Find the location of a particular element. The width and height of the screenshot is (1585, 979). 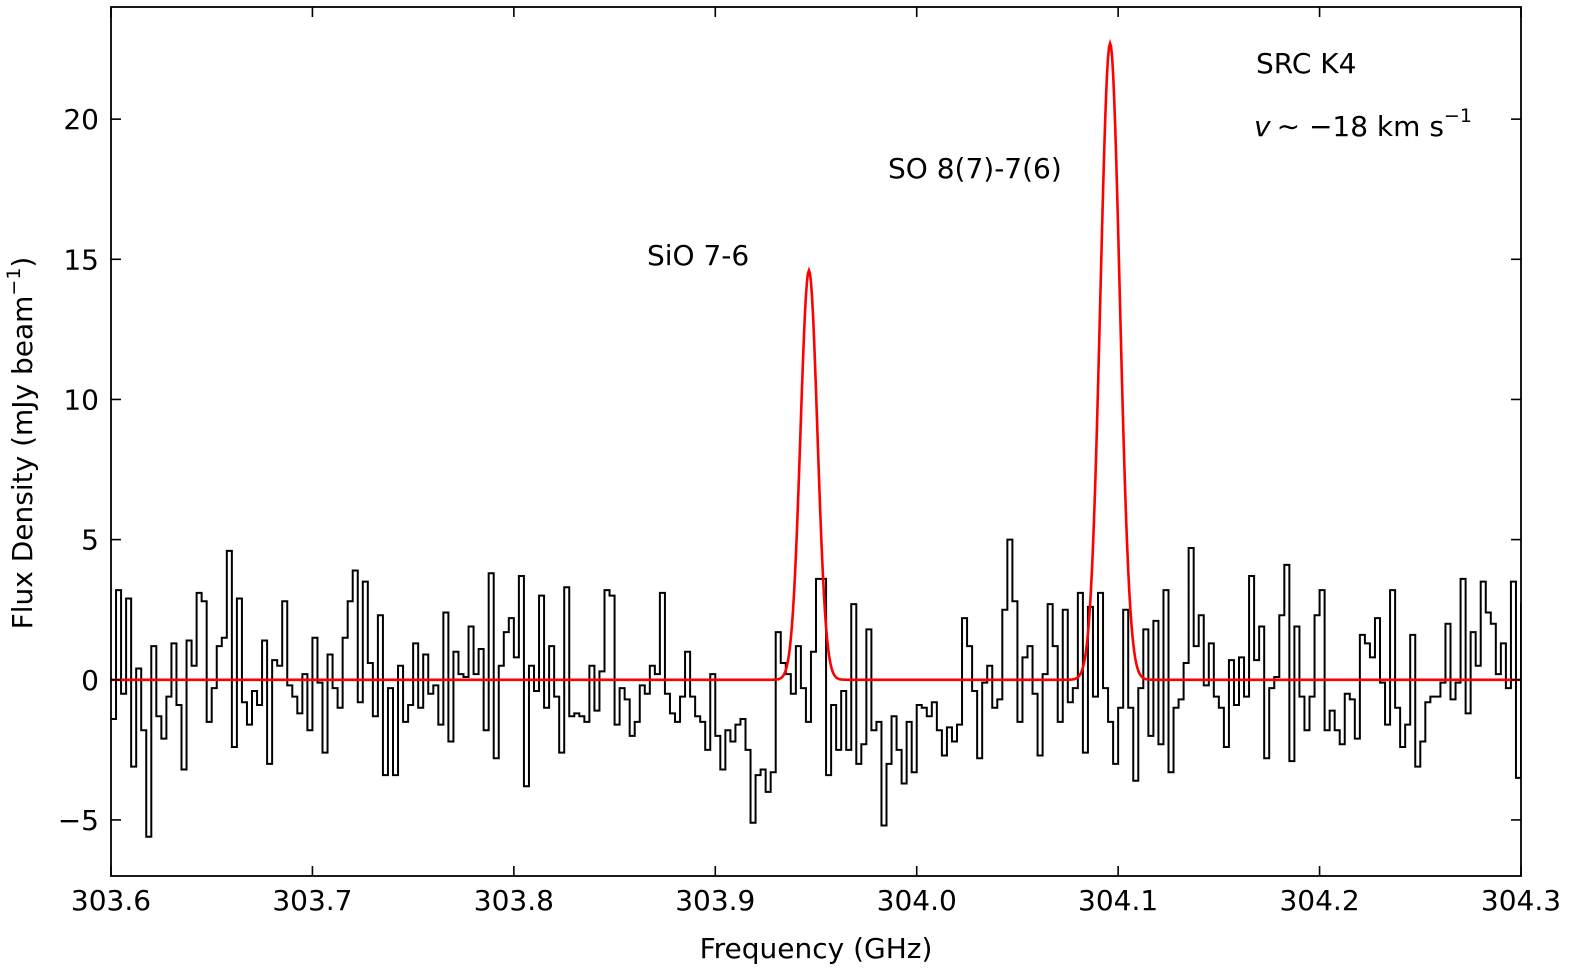

x-tick-label: 304.1 is located at coordinates (1118, 900).